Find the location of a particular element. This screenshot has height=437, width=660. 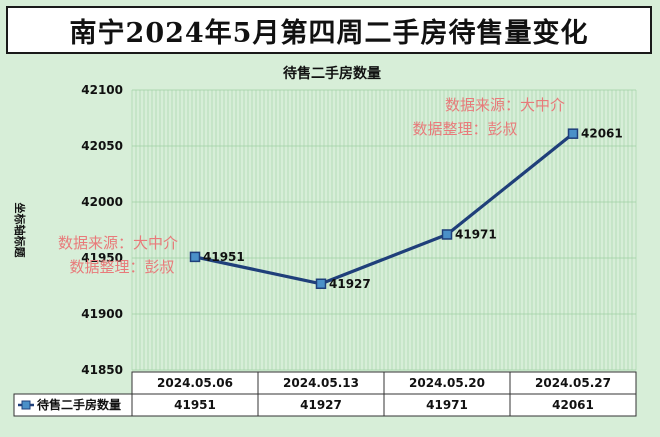

y-tick-label: 42100 is located at coordinates (102, 90).